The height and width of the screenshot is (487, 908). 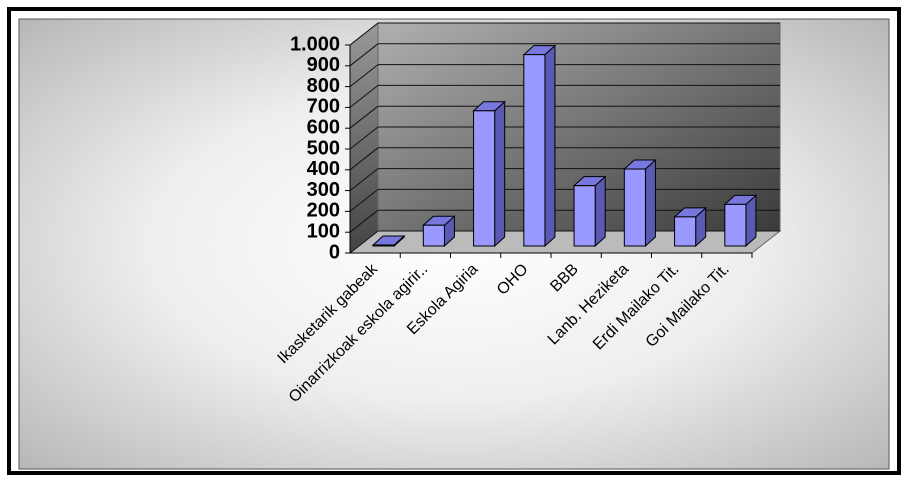 What do you see at coordinates (323, 127) in the screenshot?
I see `y-tick-label: 600` at bounding box center [323, 127].